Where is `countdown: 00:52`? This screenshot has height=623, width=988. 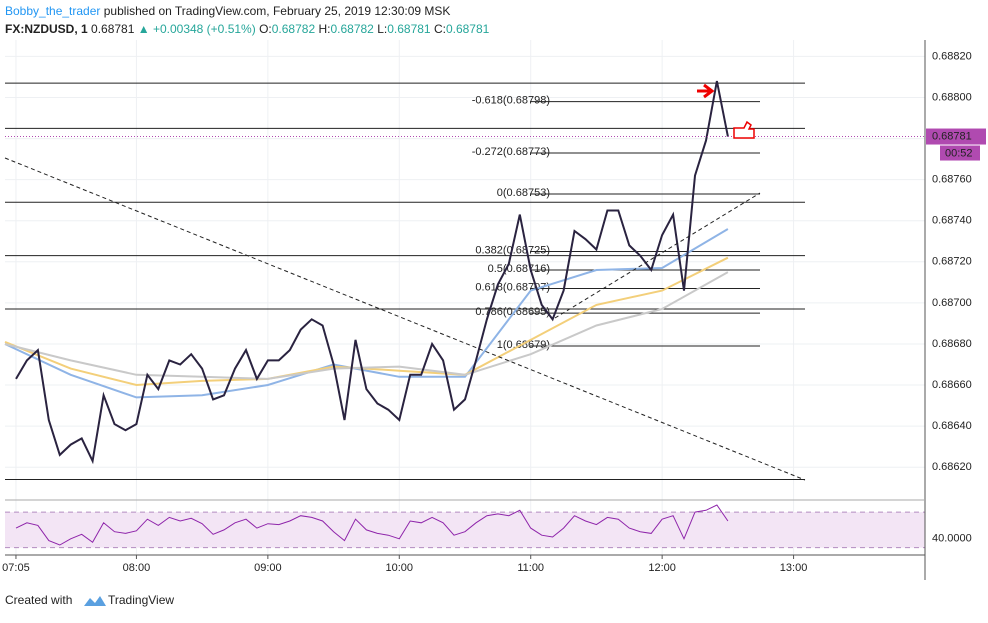
countdown: 00:52 is located at coordinates (959, 153).